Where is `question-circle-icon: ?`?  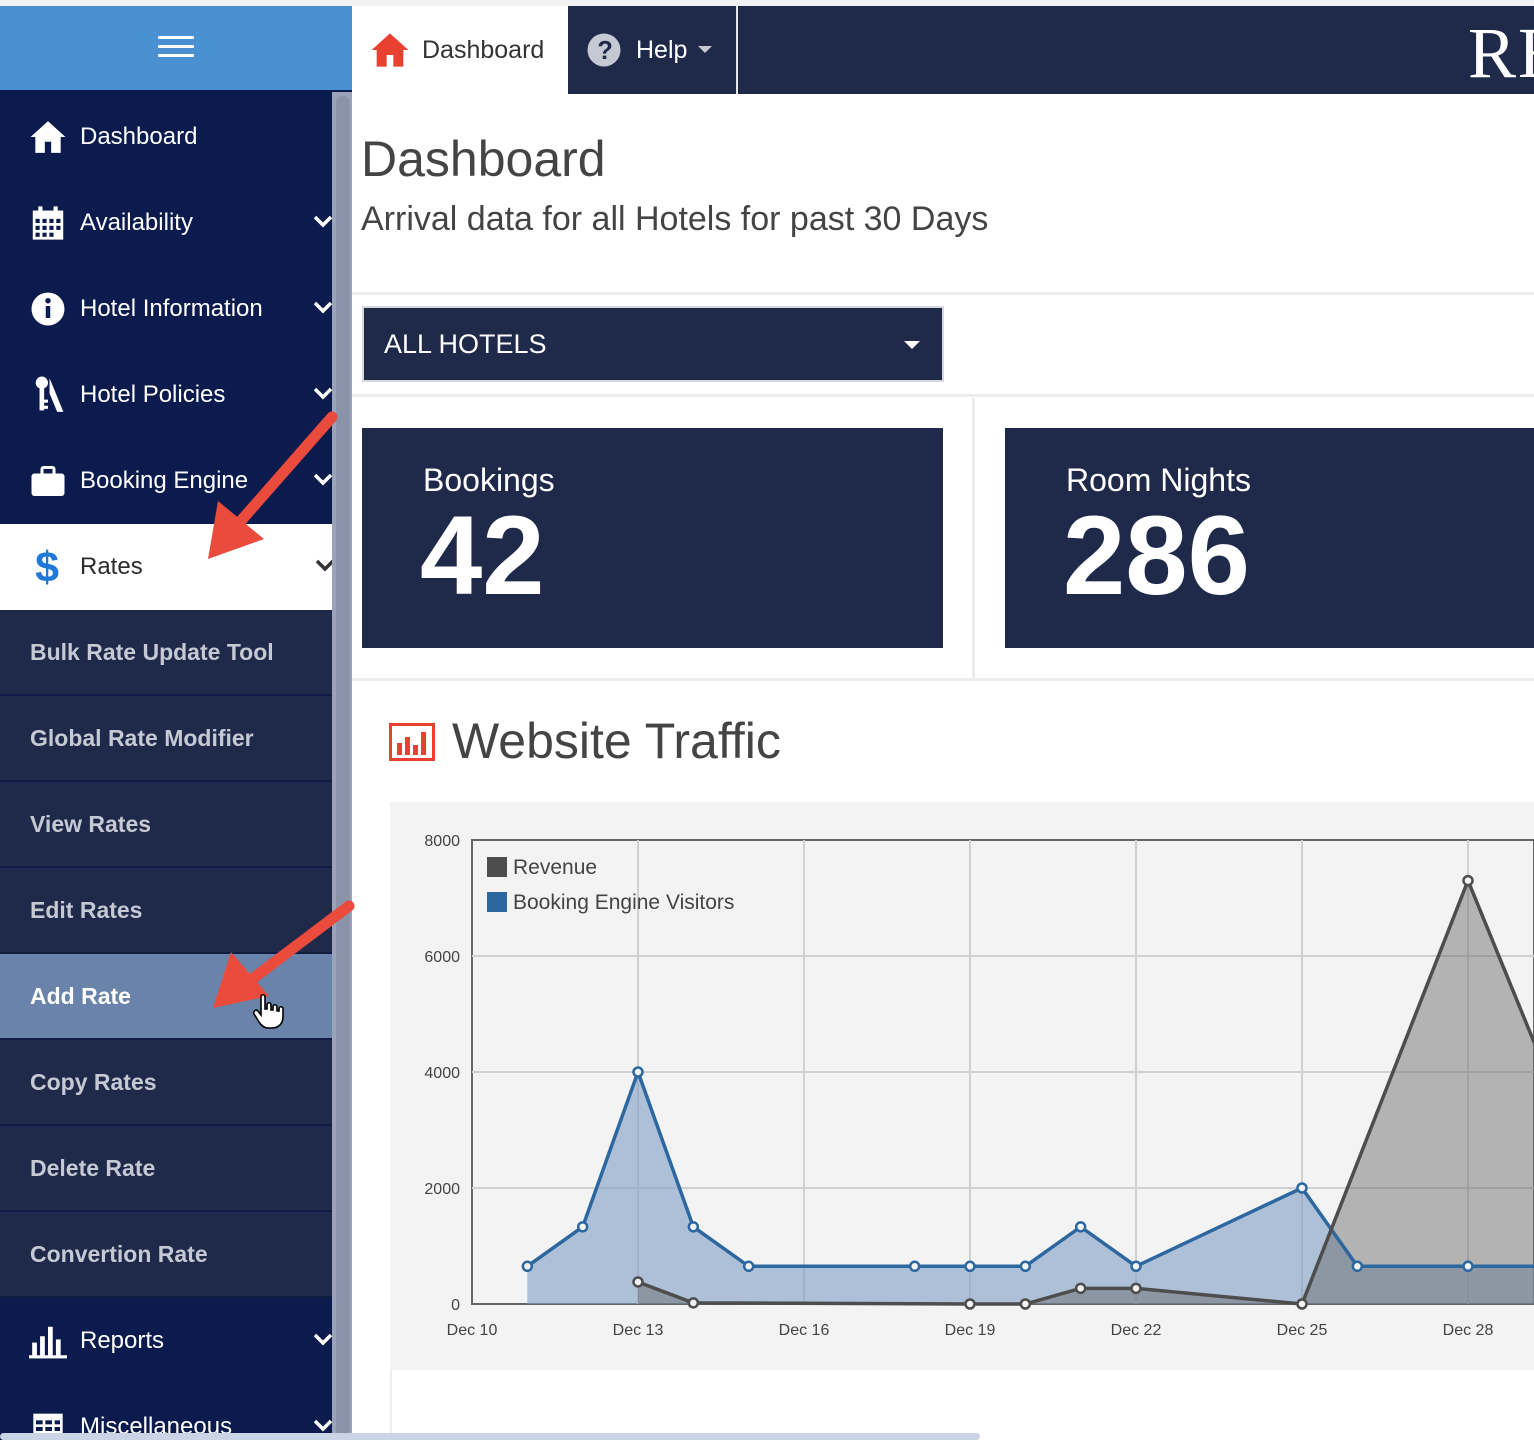 question-circle-icon: ? is located at coordinates (604, 50).